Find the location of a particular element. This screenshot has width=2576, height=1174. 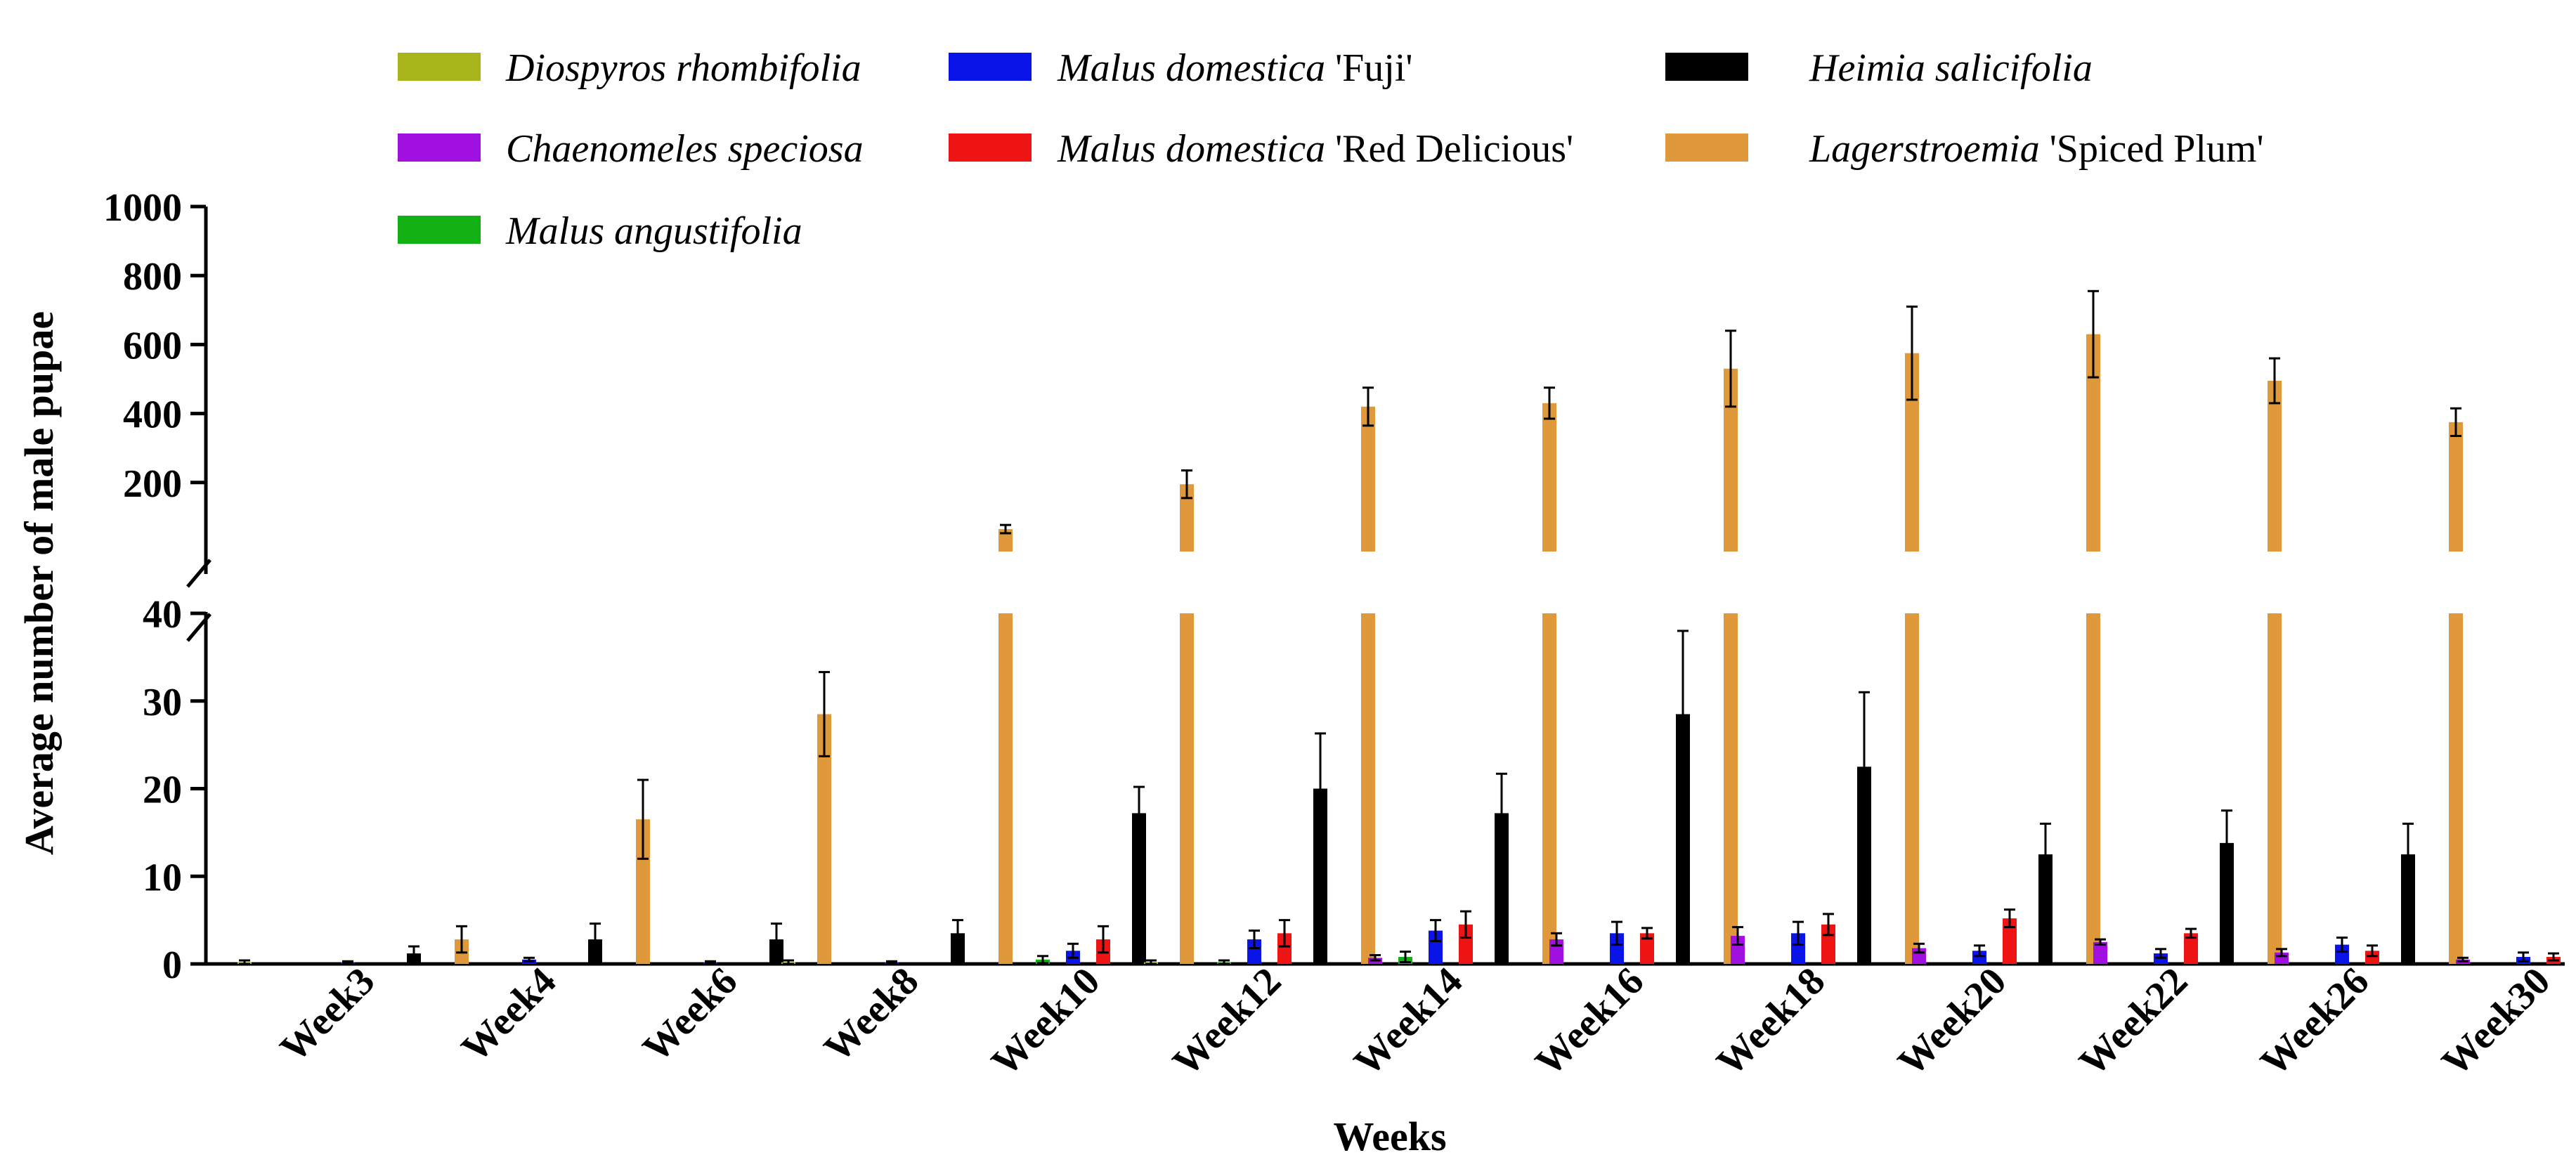

y-tick-label: 40 is located at coordinates (162, 615).